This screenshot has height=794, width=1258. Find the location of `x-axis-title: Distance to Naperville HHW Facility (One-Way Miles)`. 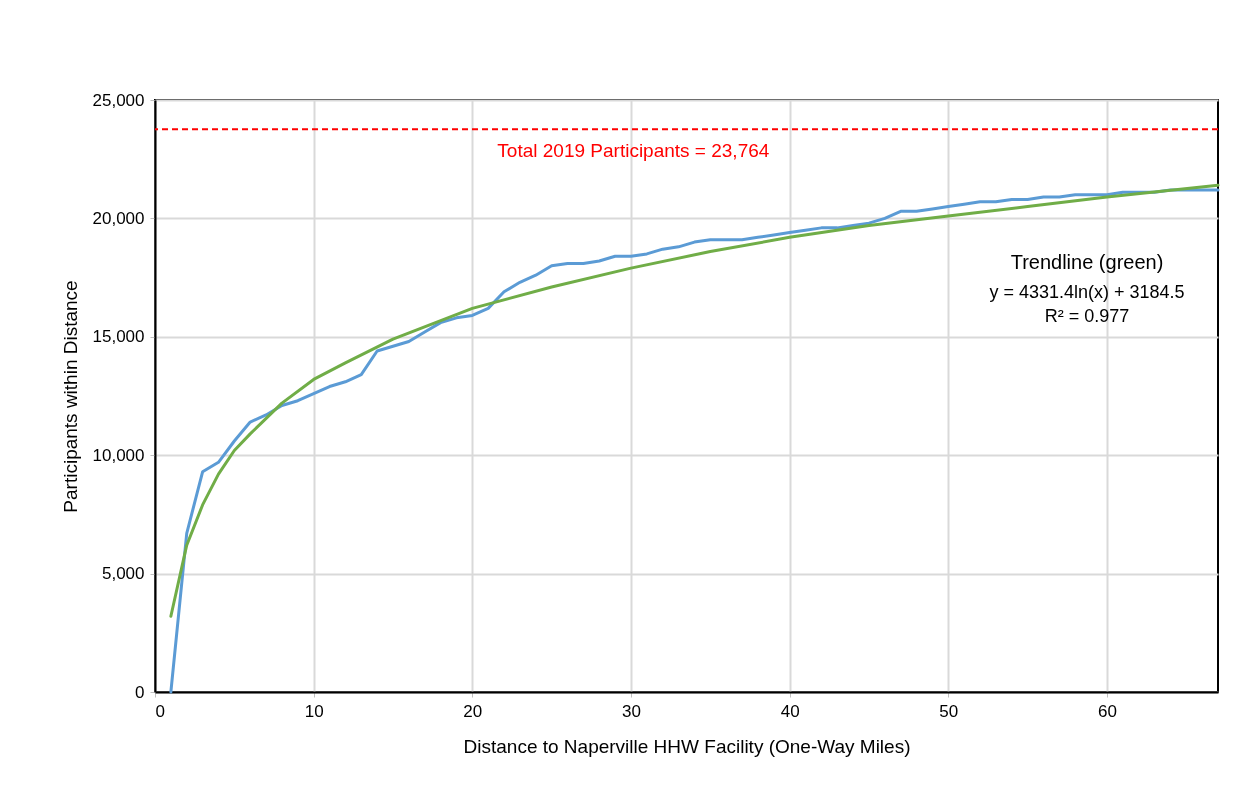

x-axis-title: Distance to Naperville HHW Facility (One-Way Miles) is located at coordinates (687, 746).